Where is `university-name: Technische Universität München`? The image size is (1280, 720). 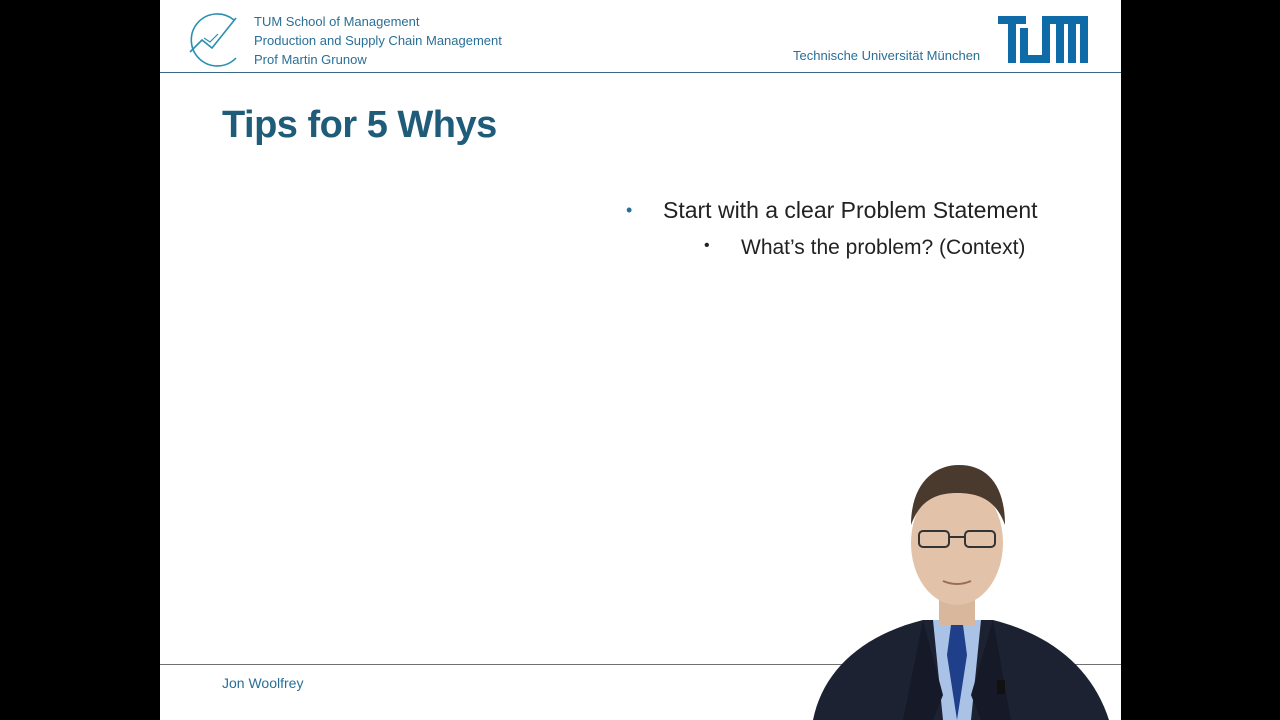 university-name: Technische Universität München is located at coordinates (887, 55).